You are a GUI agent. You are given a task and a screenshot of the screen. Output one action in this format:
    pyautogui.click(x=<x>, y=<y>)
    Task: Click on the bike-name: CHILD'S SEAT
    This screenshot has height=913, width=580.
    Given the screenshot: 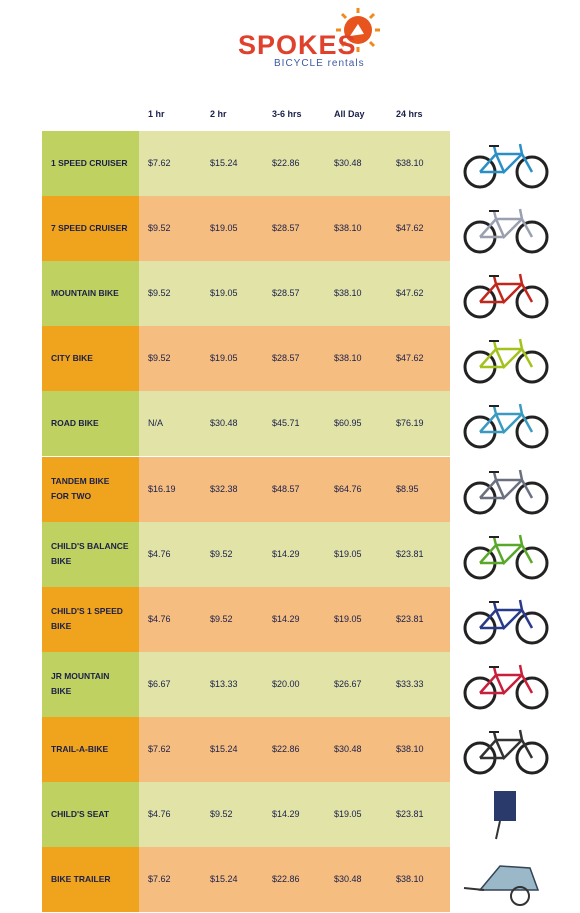 What is the action you would take?
    pyautogui.click(x=80, y=814)
    